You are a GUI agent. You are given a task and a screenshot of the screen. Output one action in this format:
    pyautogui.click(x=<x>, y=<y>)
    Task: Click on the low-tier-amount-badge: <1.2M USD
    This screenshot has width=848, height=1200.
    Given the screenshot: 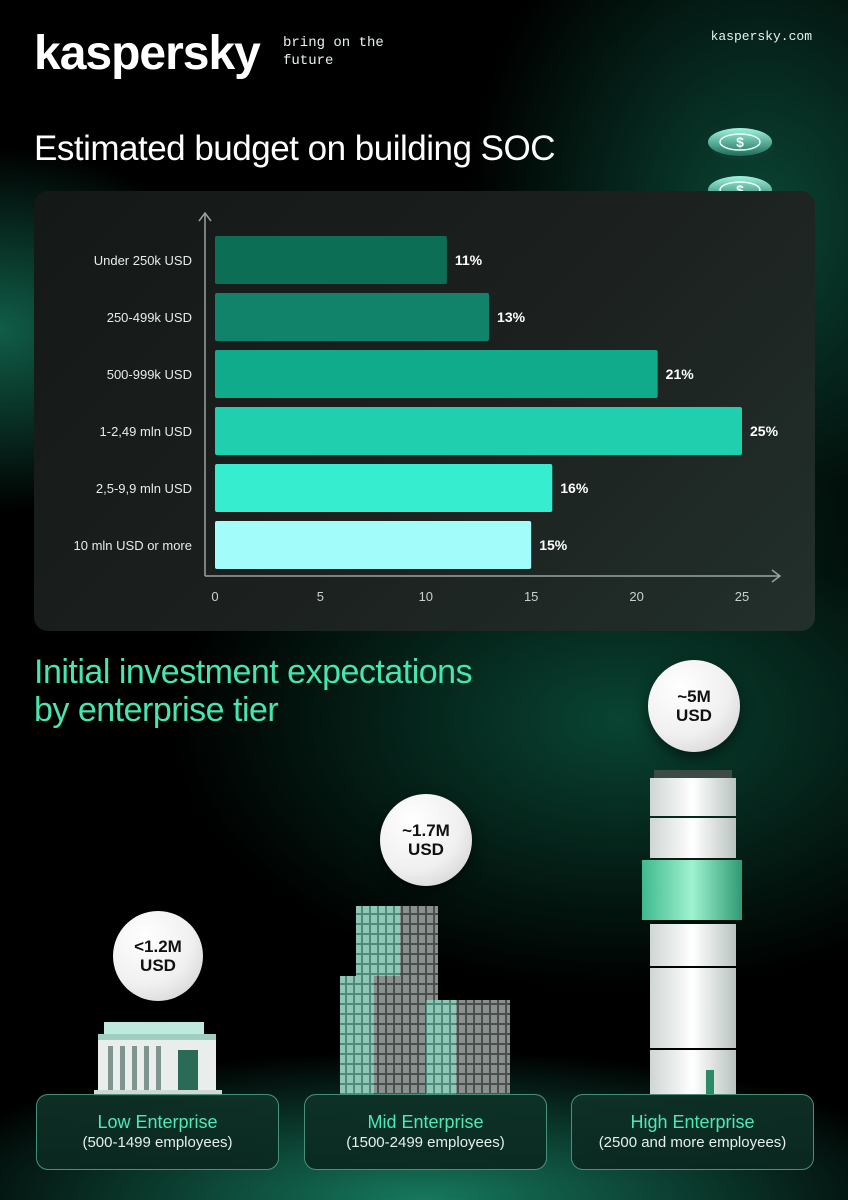 What is the action you would take?
    pyautogui.click(x=158, y=956)
    